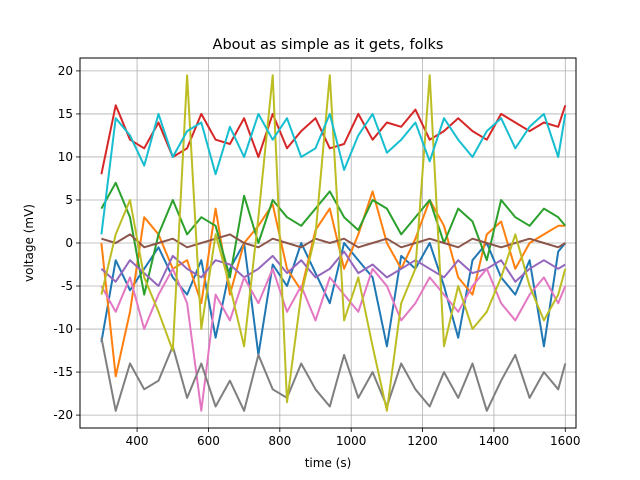 This screenshot has width=640, height=480. Describe the element at coordinates (63, 415) in the screenshot. I see `y-tick-label: -20` at that location.